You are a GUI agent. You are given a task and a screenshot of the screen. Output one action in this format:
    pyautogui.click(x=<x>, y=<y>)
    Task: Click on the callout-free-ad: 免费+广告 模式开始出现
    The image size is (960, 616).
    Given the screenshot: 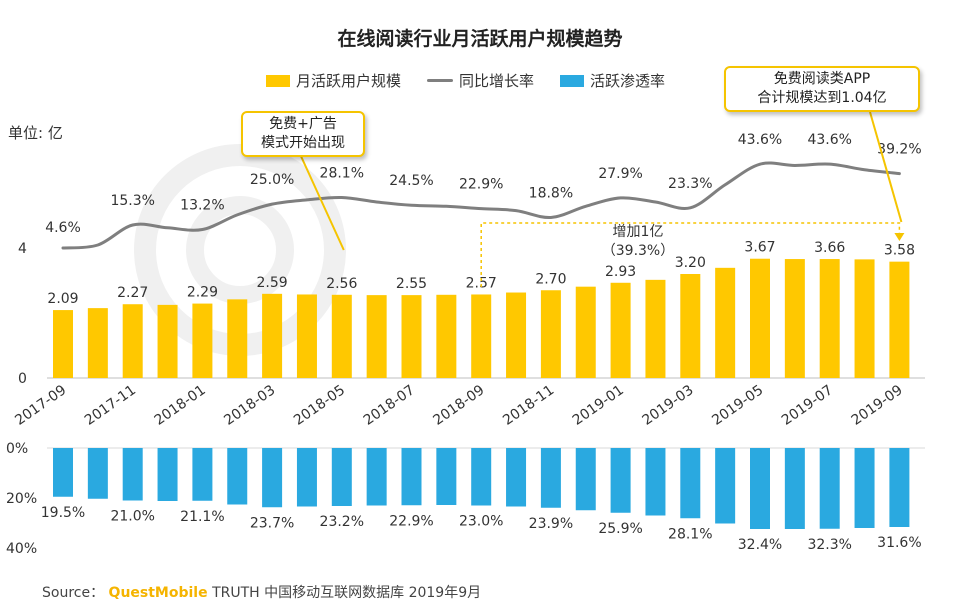 What is the action you would take?
    pyautogui.click(x=303, y=134)
    